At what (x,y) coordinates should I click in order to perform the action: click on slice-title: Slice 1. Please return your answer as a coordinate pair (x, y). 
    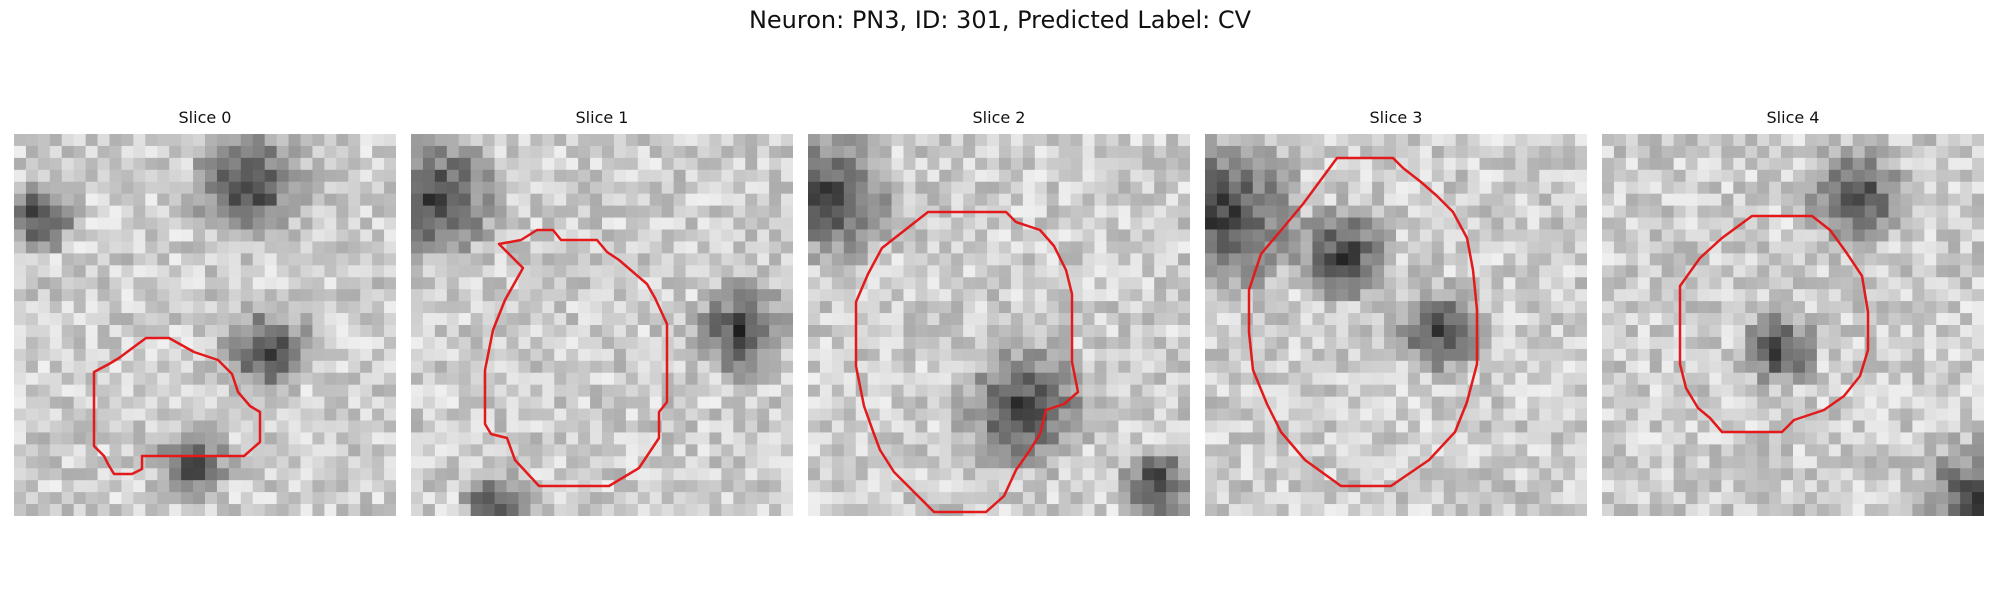
    Looking at the image, I should click on (602, 117).